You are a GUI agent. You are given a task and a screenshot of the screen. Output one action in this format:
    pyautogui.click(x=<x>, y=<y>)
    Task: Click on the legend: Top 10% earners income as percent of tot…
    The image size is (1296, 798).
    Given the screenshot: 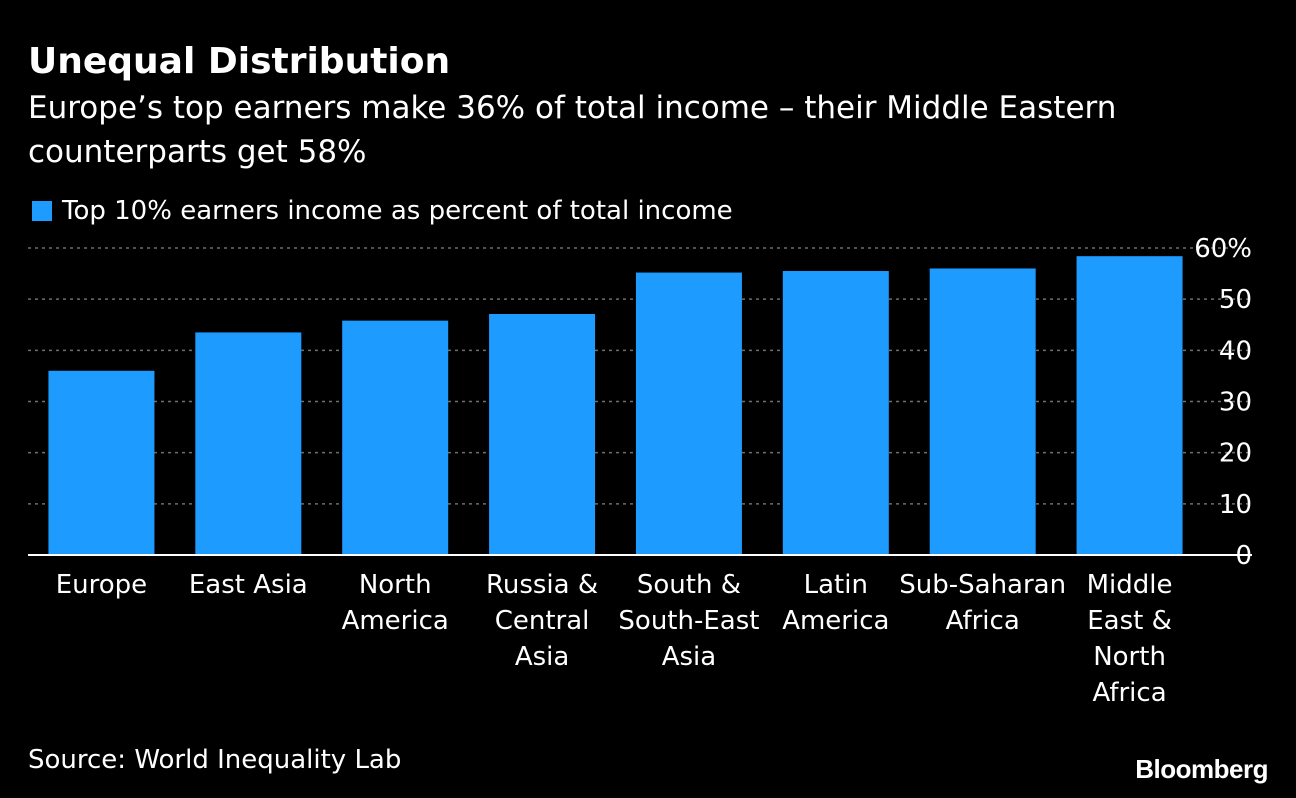 What is the action you would take?
    pyautogui.click(x=382, y=211)
    